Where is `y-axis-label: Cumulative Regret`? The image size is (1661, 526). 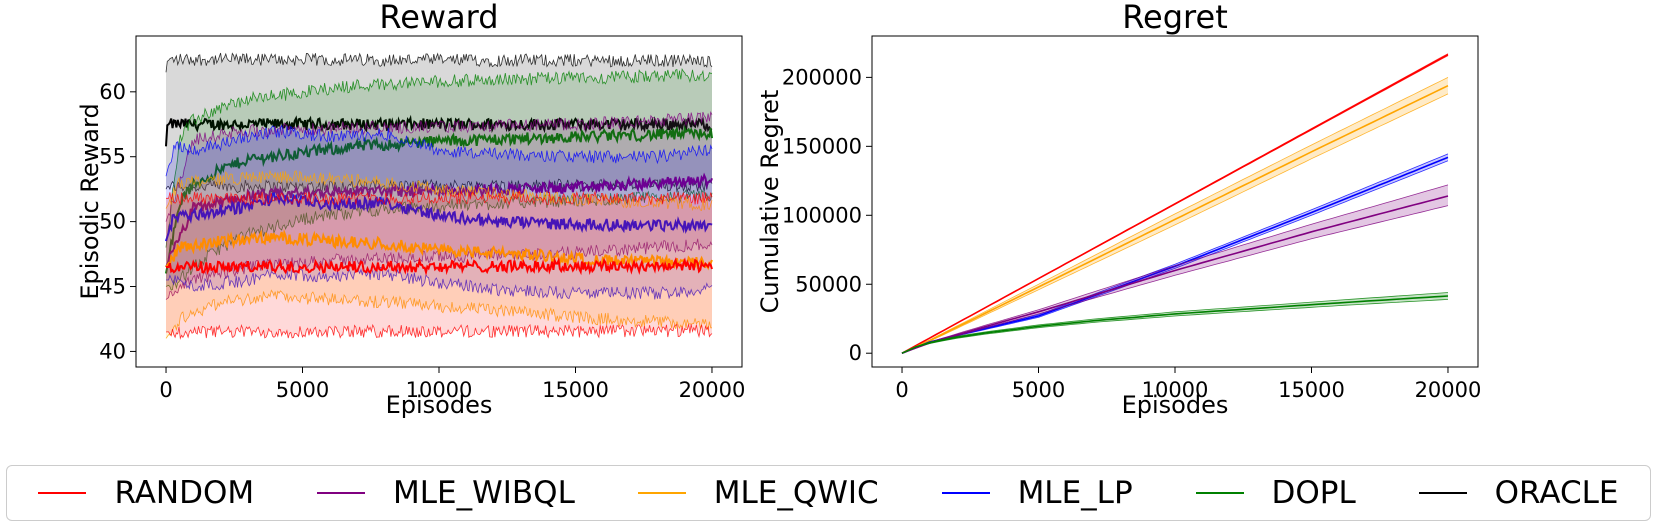 y-axis-label: Cumulative Regret is located at coordinates (770, 202).